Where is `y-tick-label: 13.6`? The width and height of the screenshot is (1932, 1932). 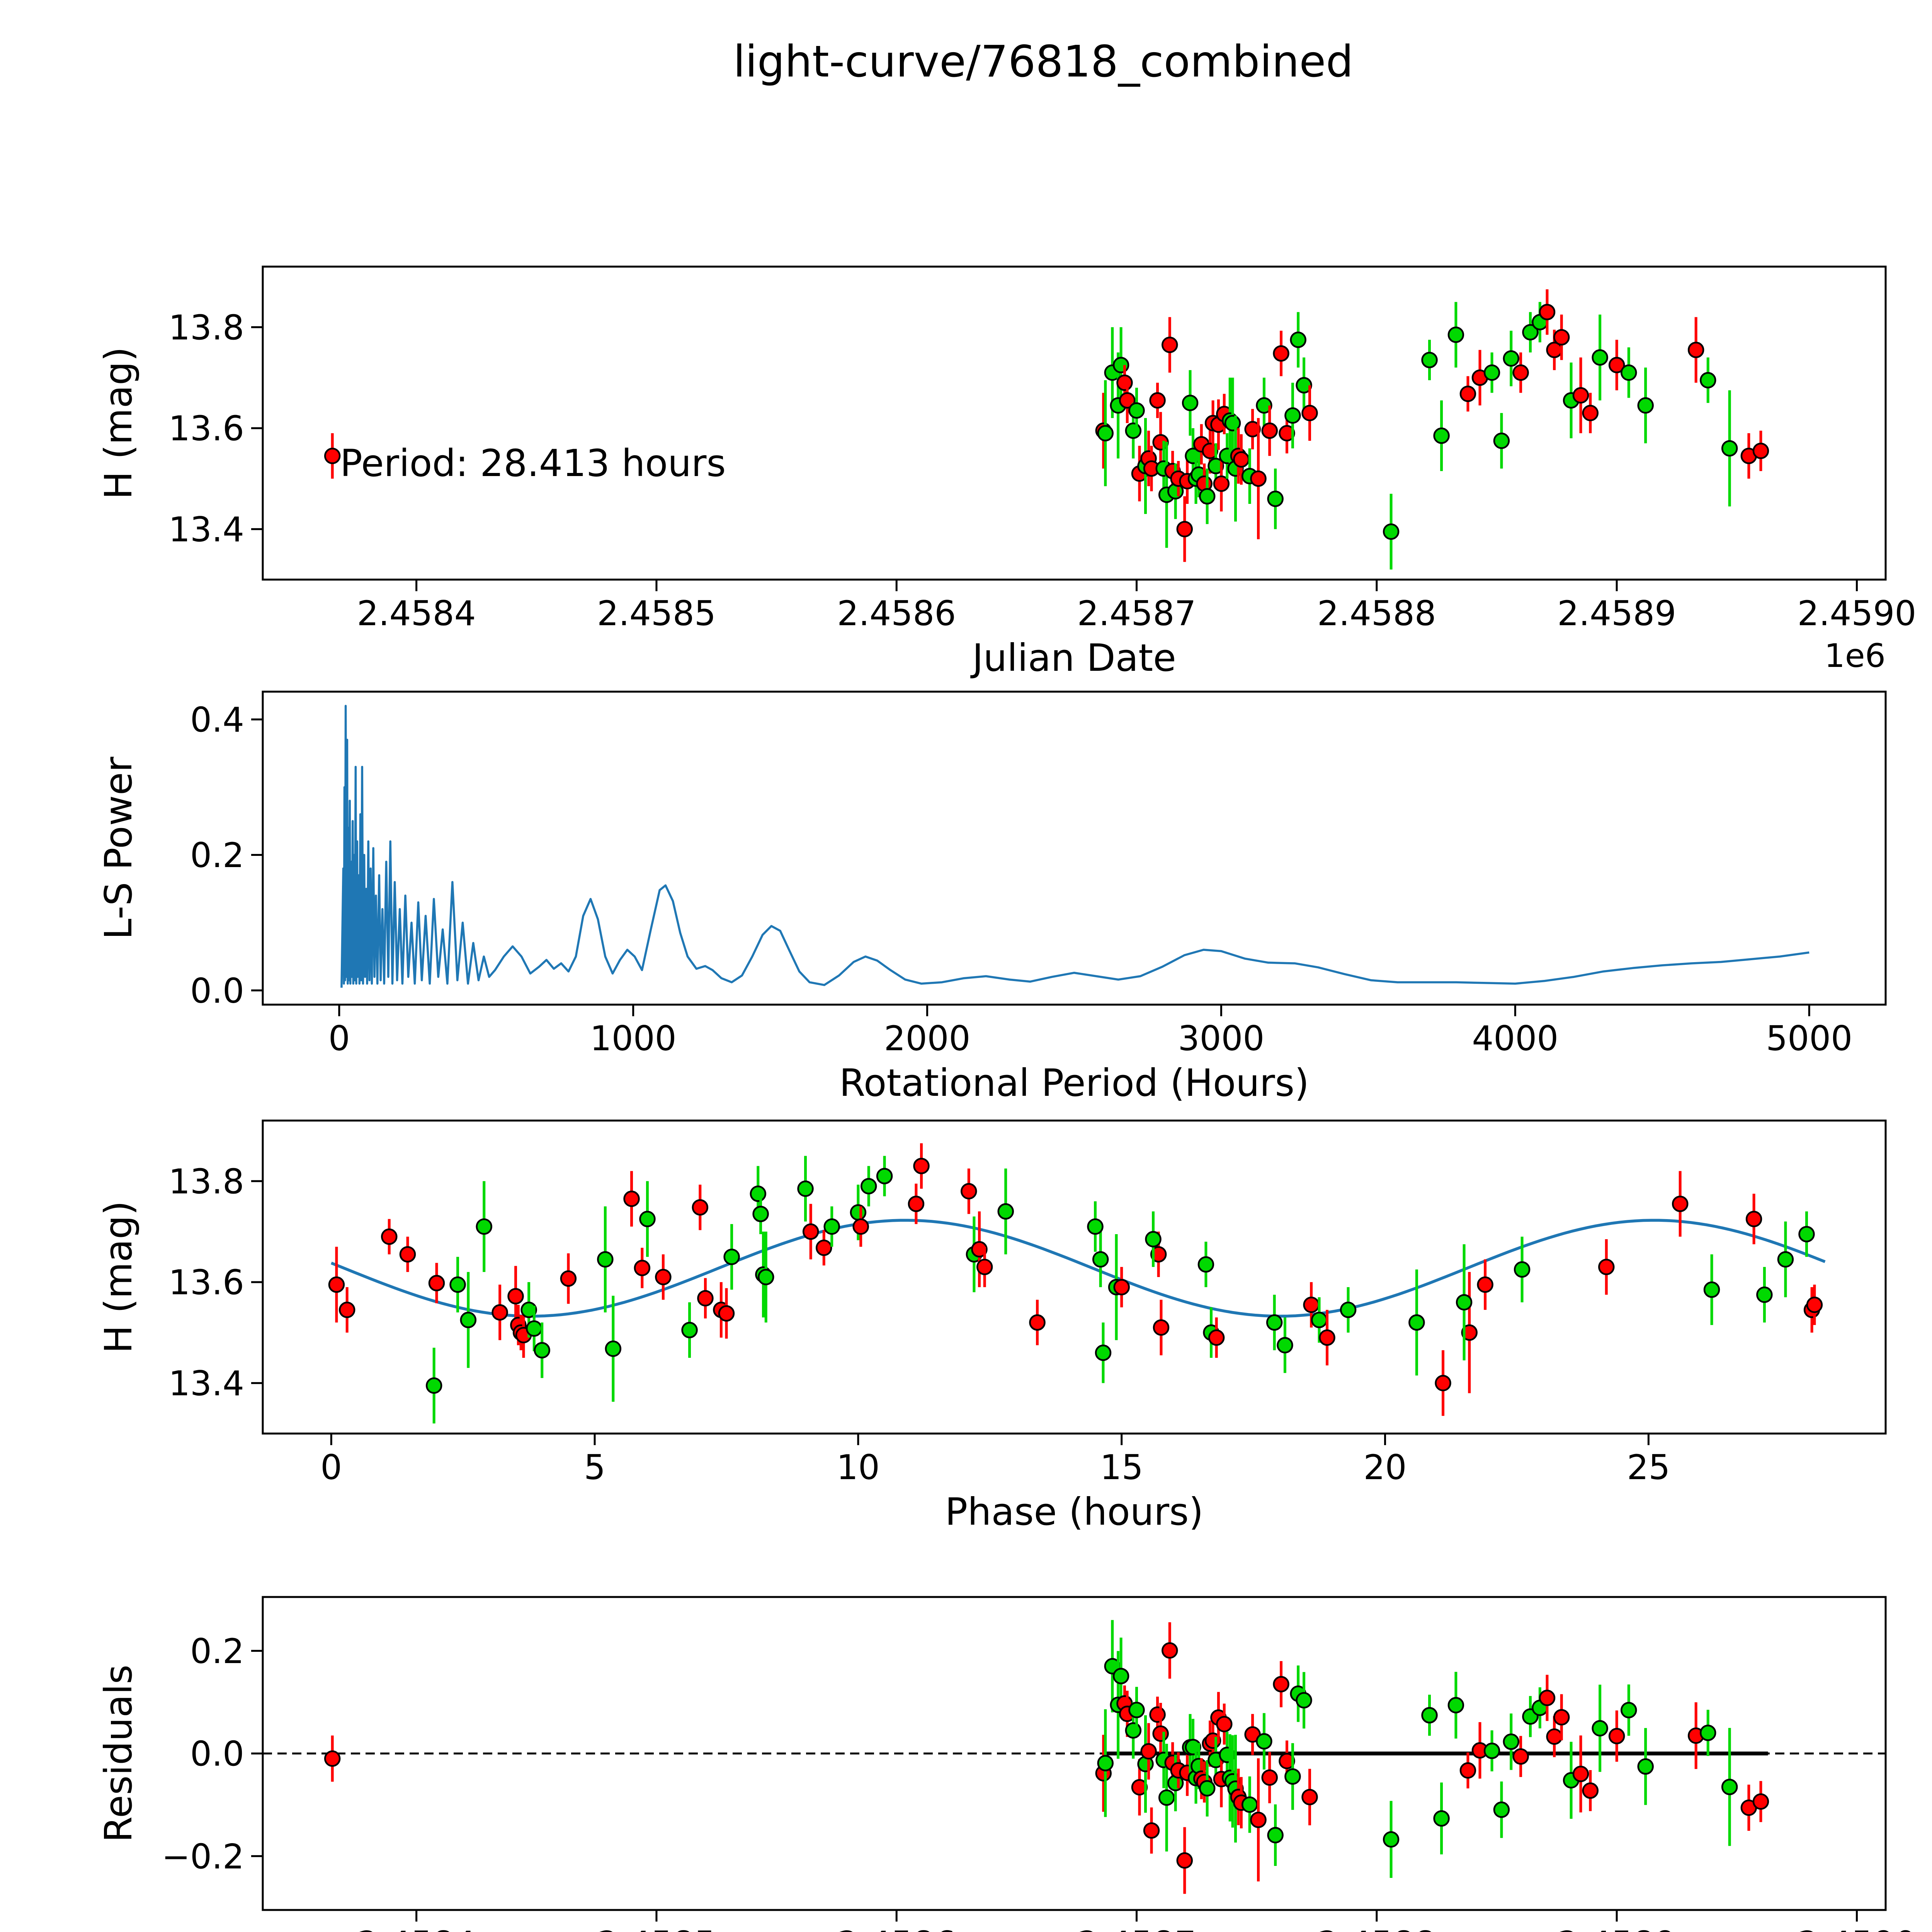
y-tick-label: 13.6 is located at coordinates (206, 429).